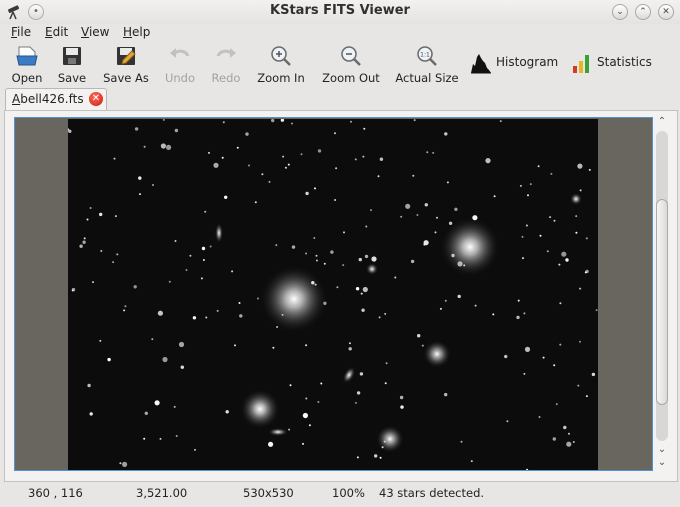 The width and height of the screenshot is (680, 507). I want to click on histogram-button: Histogram, so click(515, 63).